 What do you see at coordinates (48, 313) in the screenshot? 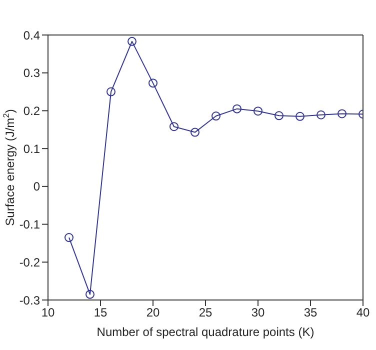
I see `x-tick-label: 10` at bounding box center [48, 313].